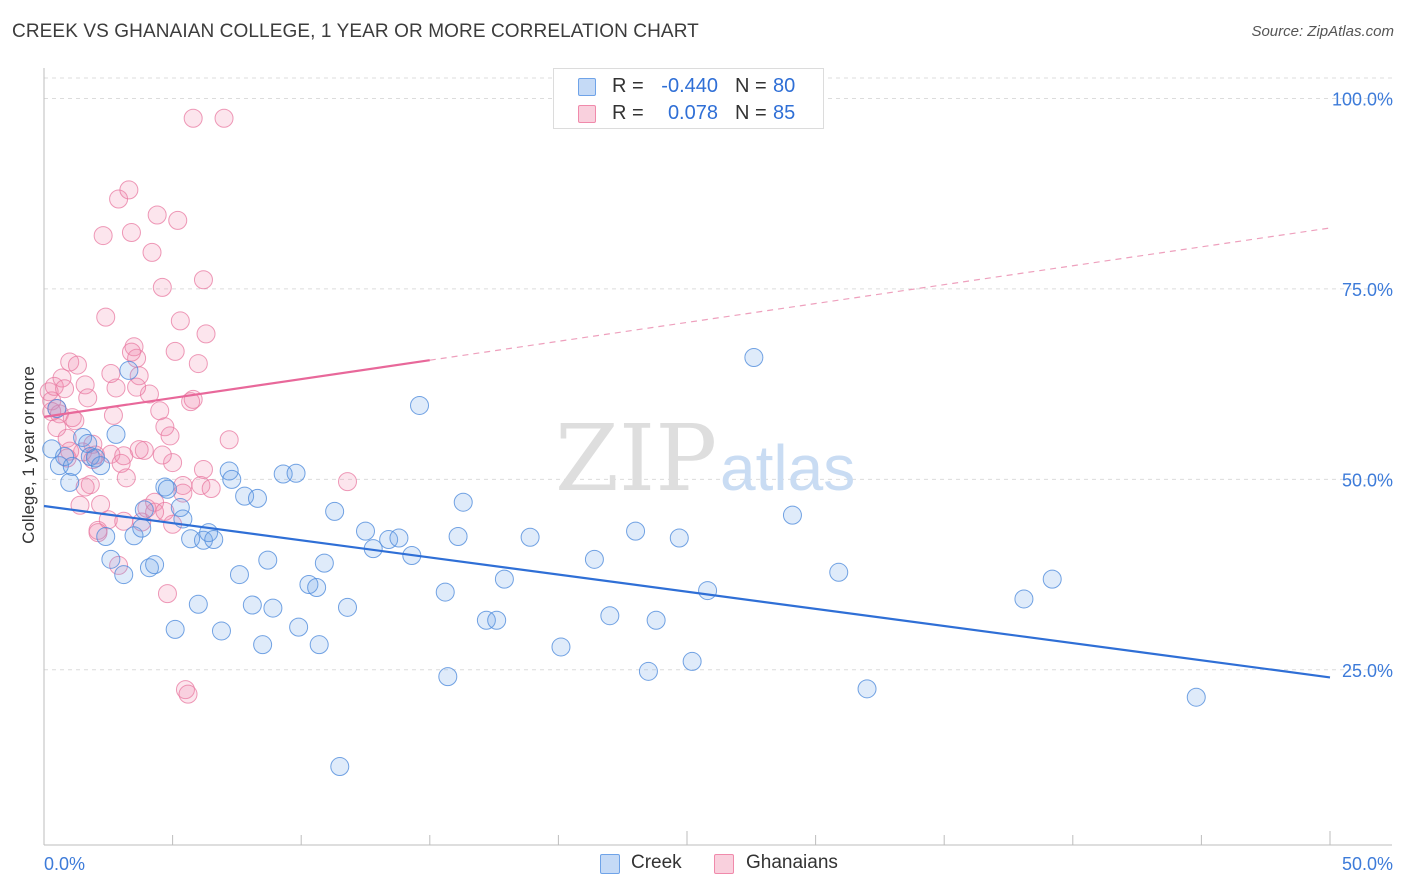 The image size is (1406, 892). I want to click on r-value: -0.440, so click(689, 86).